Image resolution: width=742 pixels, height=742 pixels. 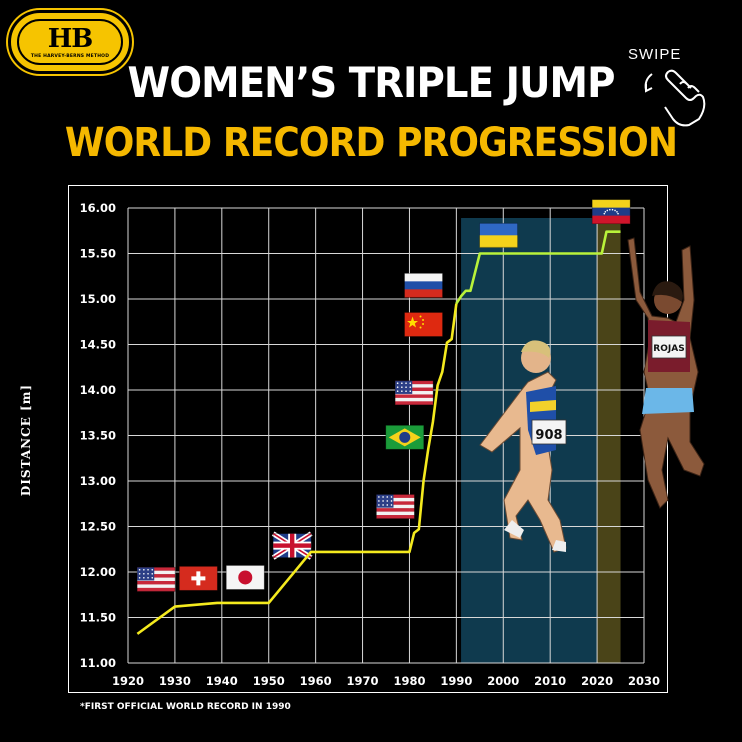 What do you see at coordinates (269, 681) in the screenshot?
I see `x-tick-label: 1950` at bounding box center [269, 681].